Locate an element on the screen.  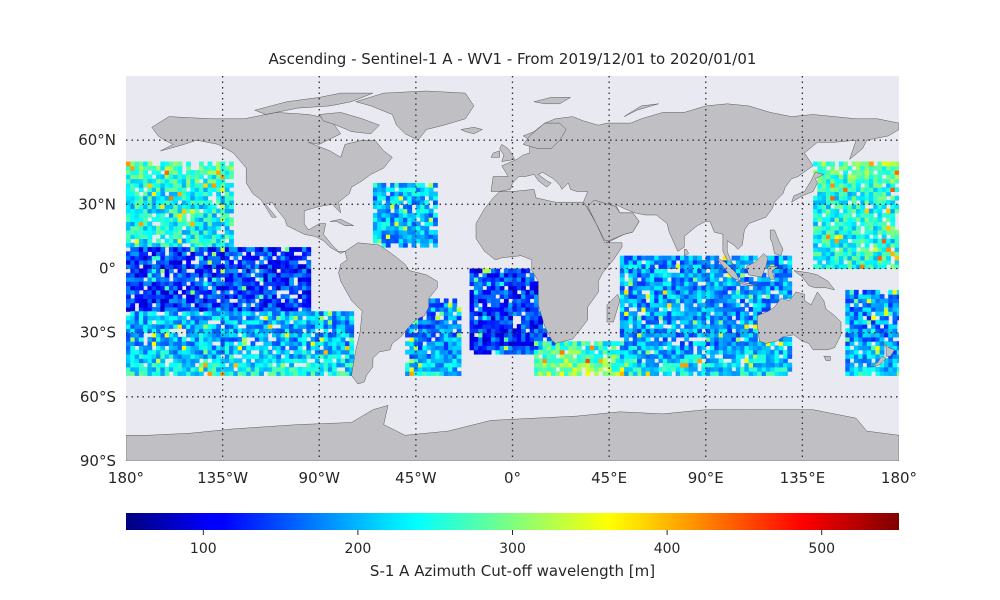
colorbar is located at coordinates (512, 521).